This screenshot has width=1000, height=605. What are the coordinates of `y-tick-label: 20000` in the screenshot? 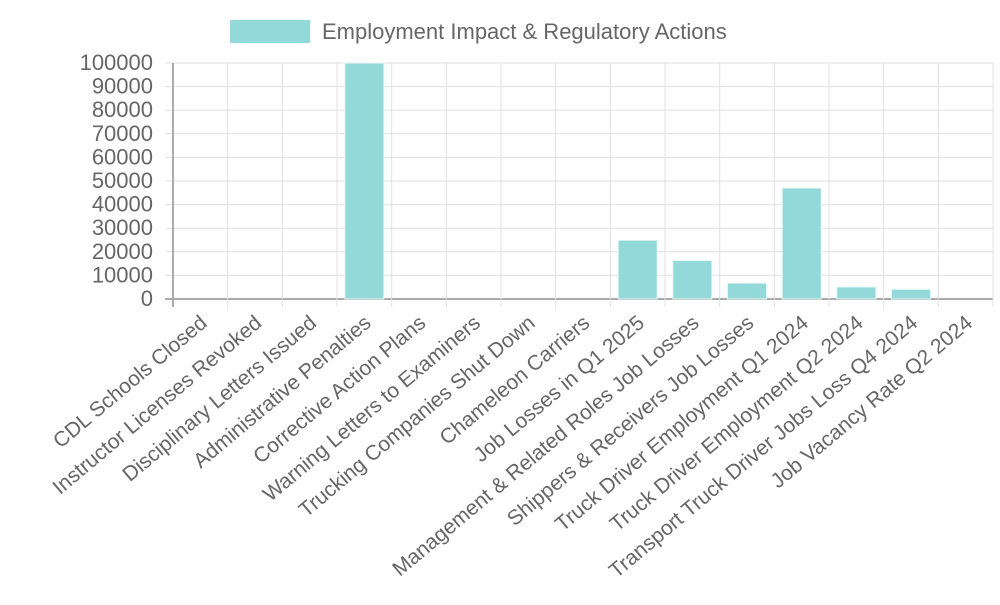 It's located at (122, 251).